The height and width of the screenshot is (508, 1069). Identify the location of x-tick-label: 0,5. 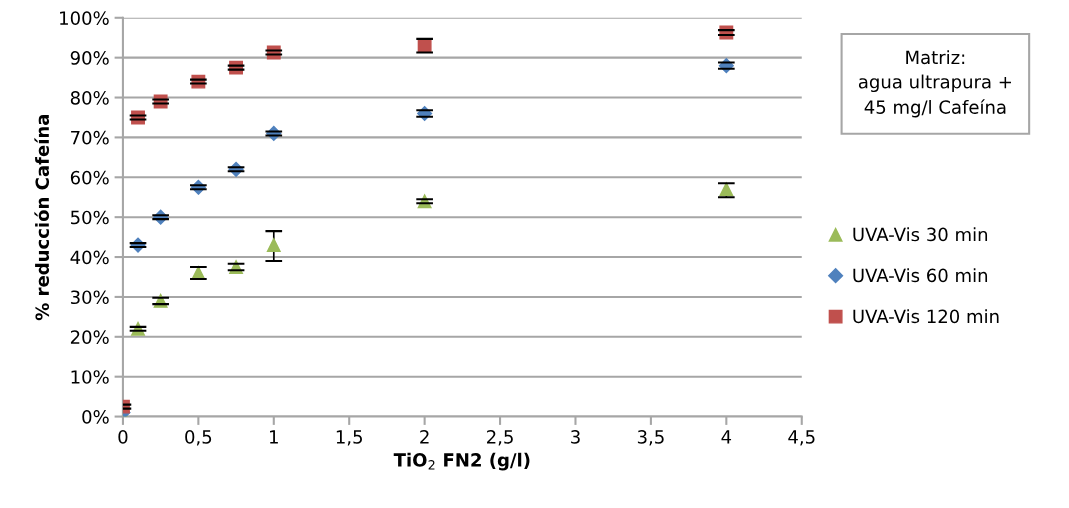
(198, 438).